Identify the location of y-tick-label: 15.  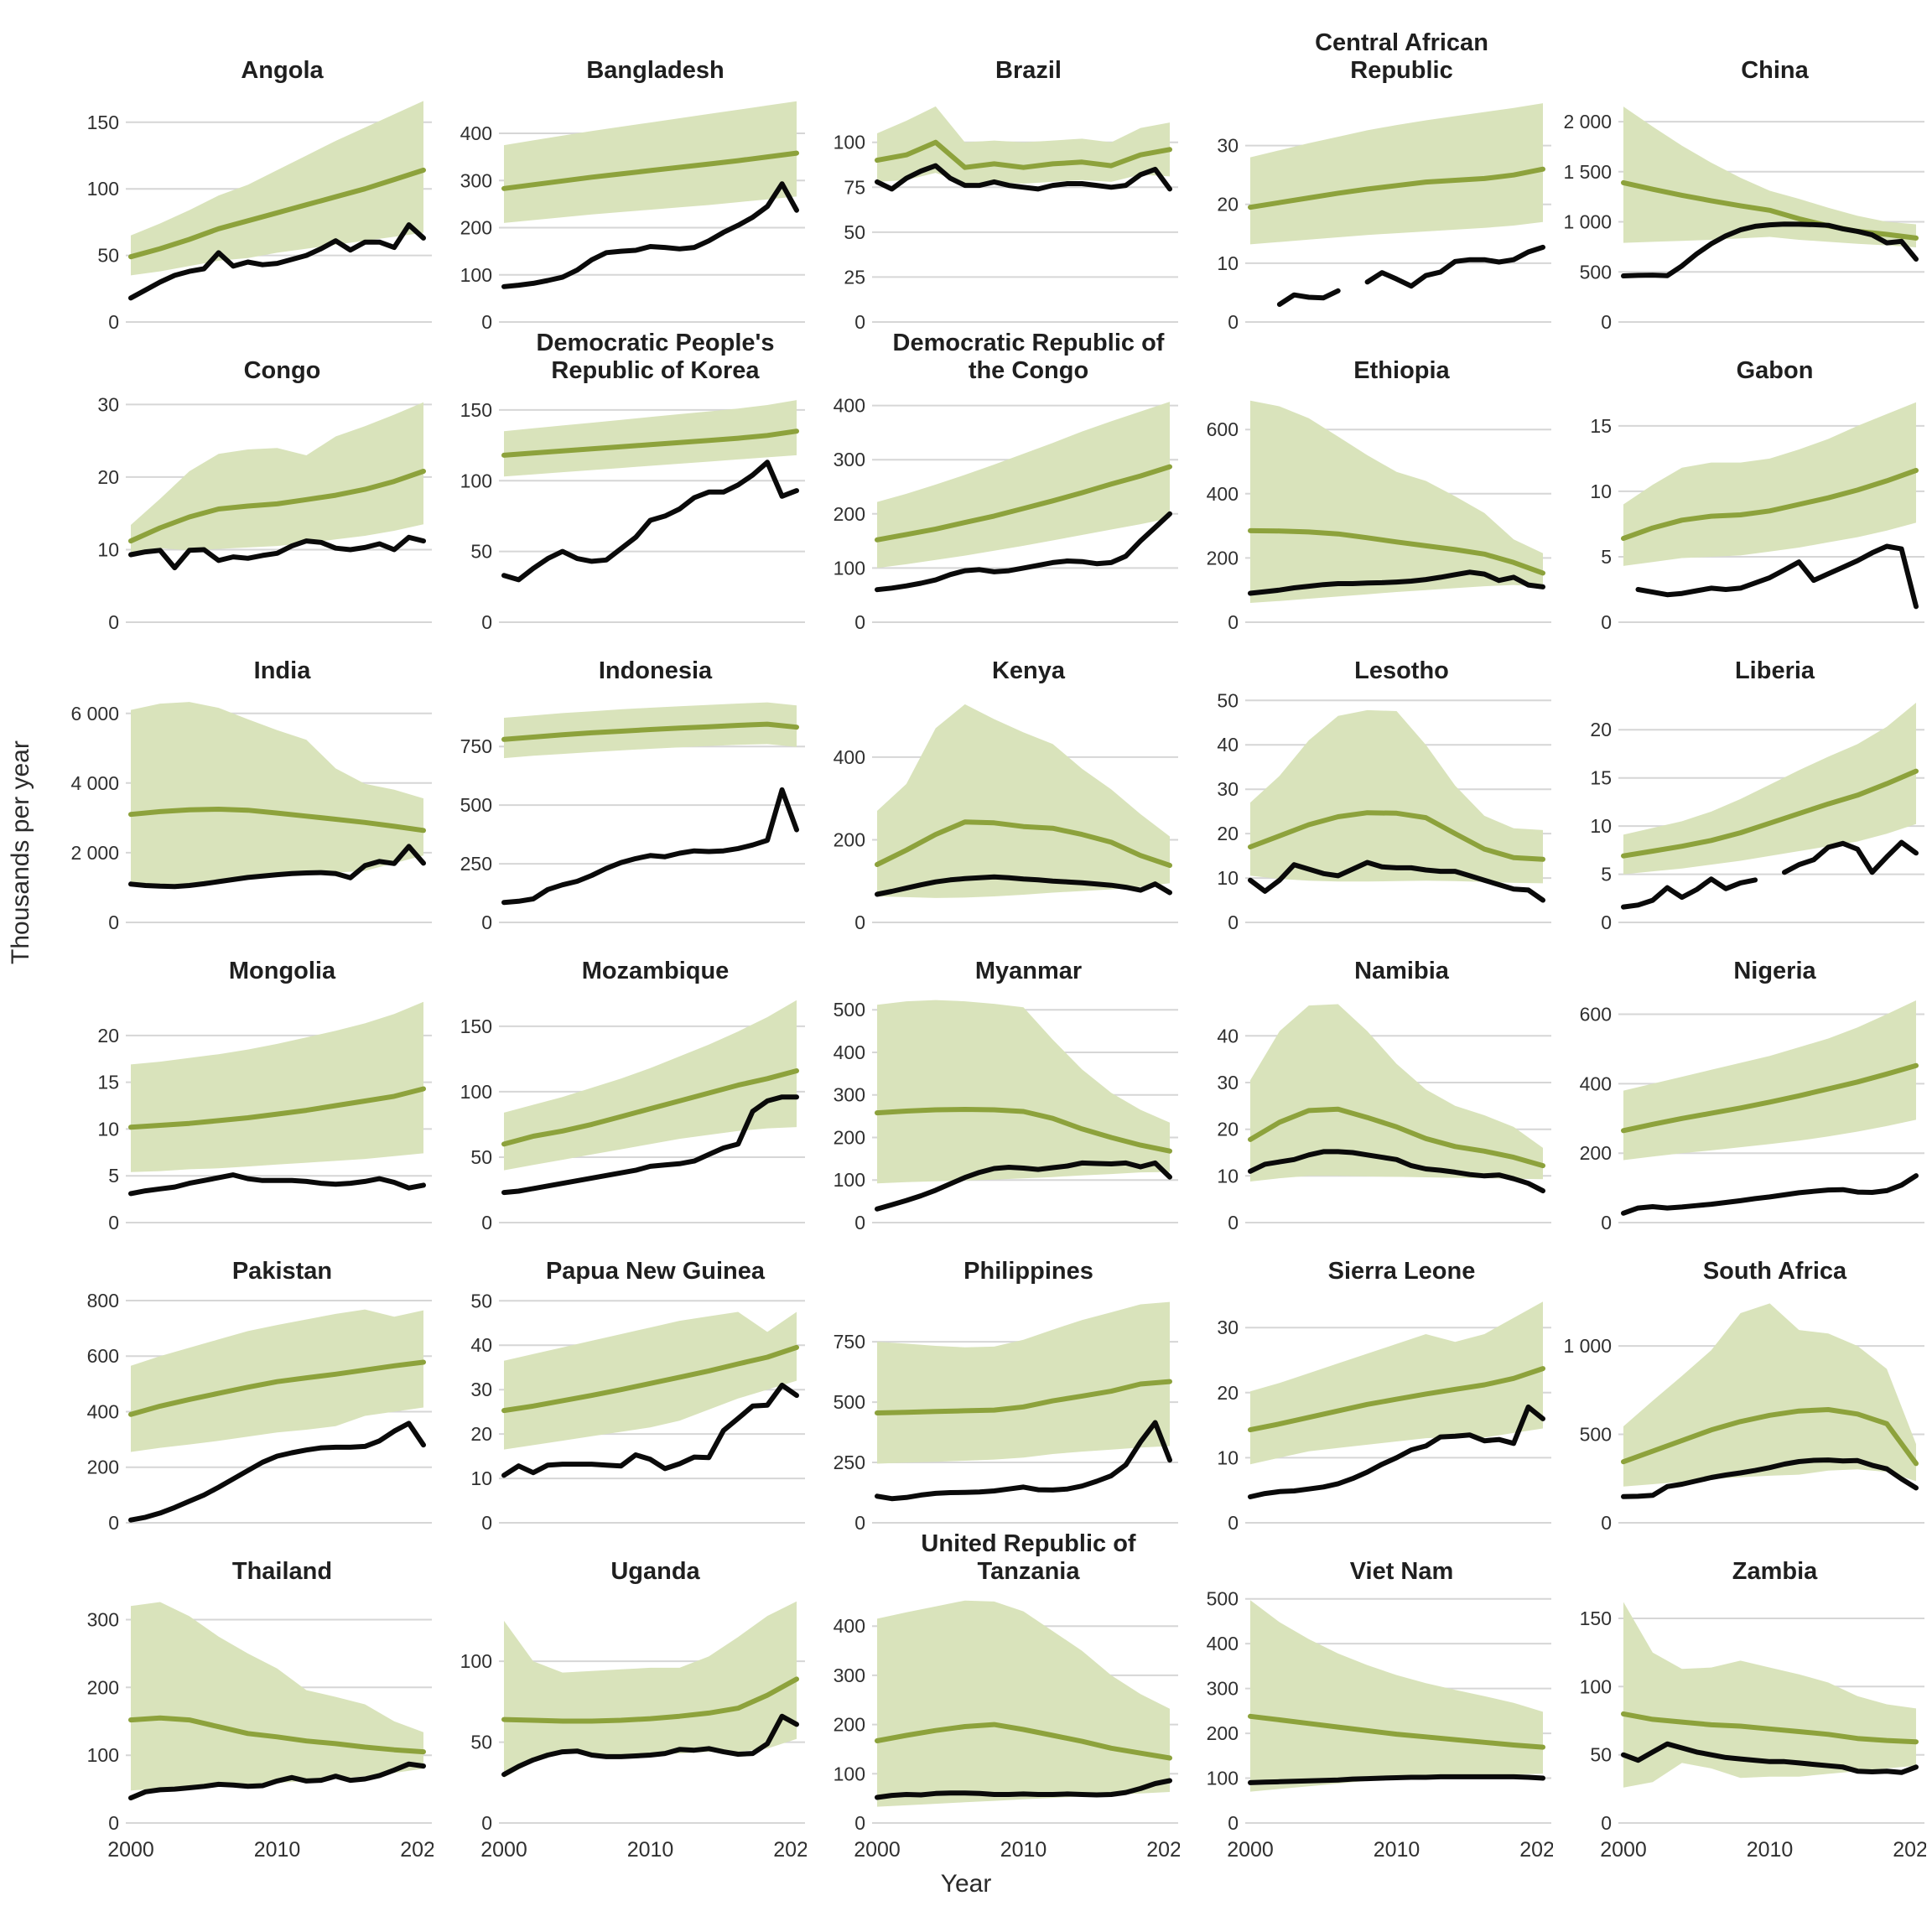
(1601, 426).